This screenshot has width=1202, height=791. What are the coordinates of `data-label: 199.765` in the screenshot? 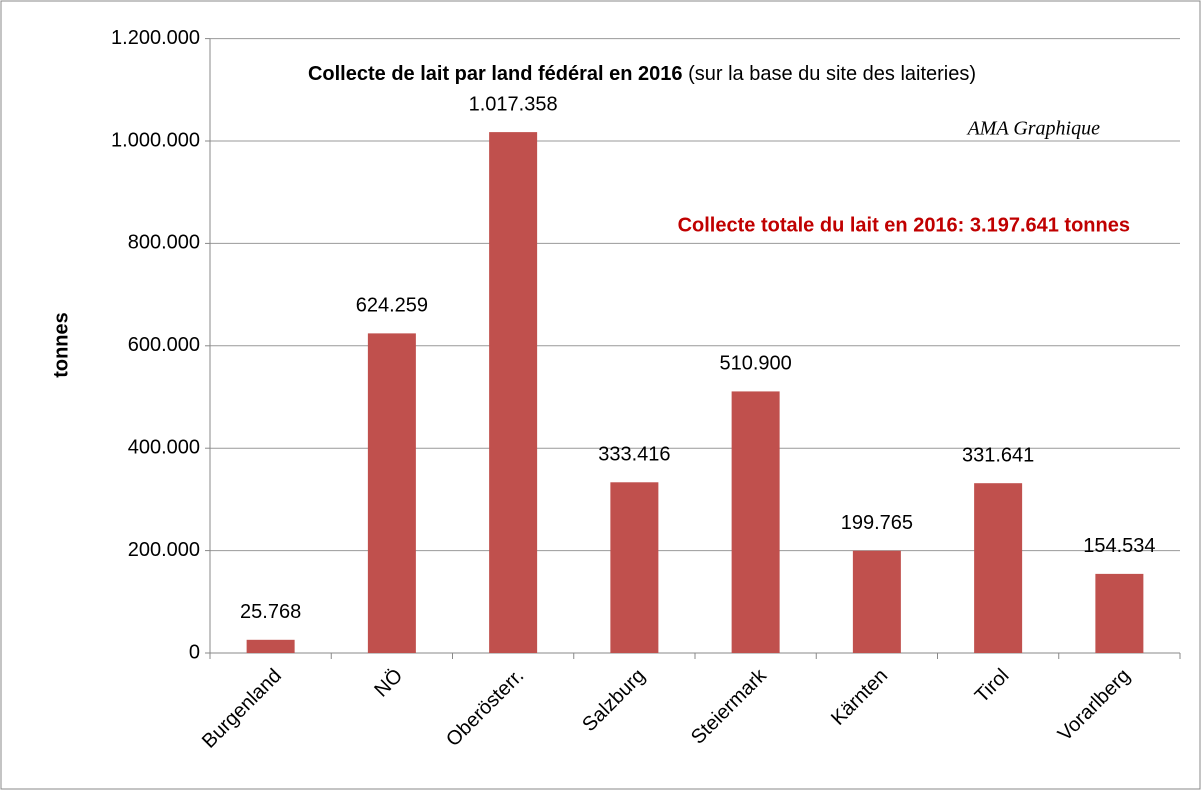 It's located at (877, 523).